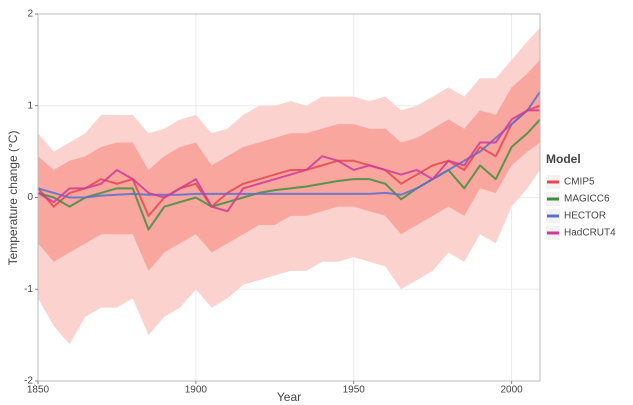 This screenshot has height=405, width=633. I want to click on y-tick-label: -1, so click(28, 289).